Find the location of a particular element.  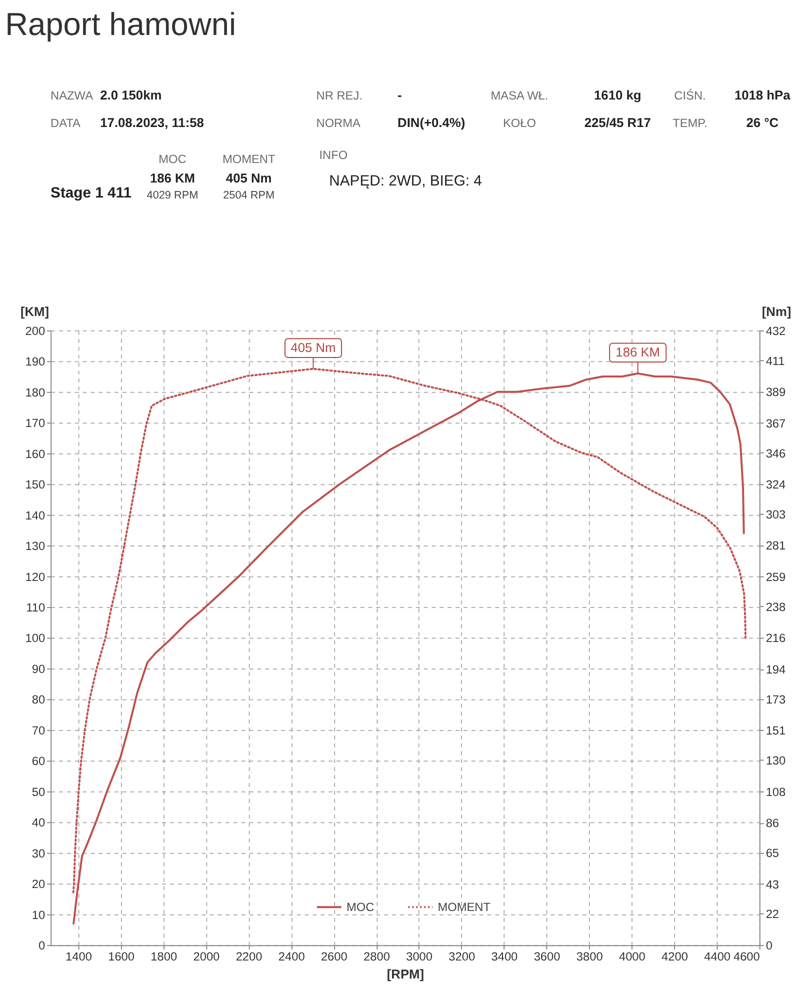

y-tick-label: 70 is located at coordinates (39, 730).